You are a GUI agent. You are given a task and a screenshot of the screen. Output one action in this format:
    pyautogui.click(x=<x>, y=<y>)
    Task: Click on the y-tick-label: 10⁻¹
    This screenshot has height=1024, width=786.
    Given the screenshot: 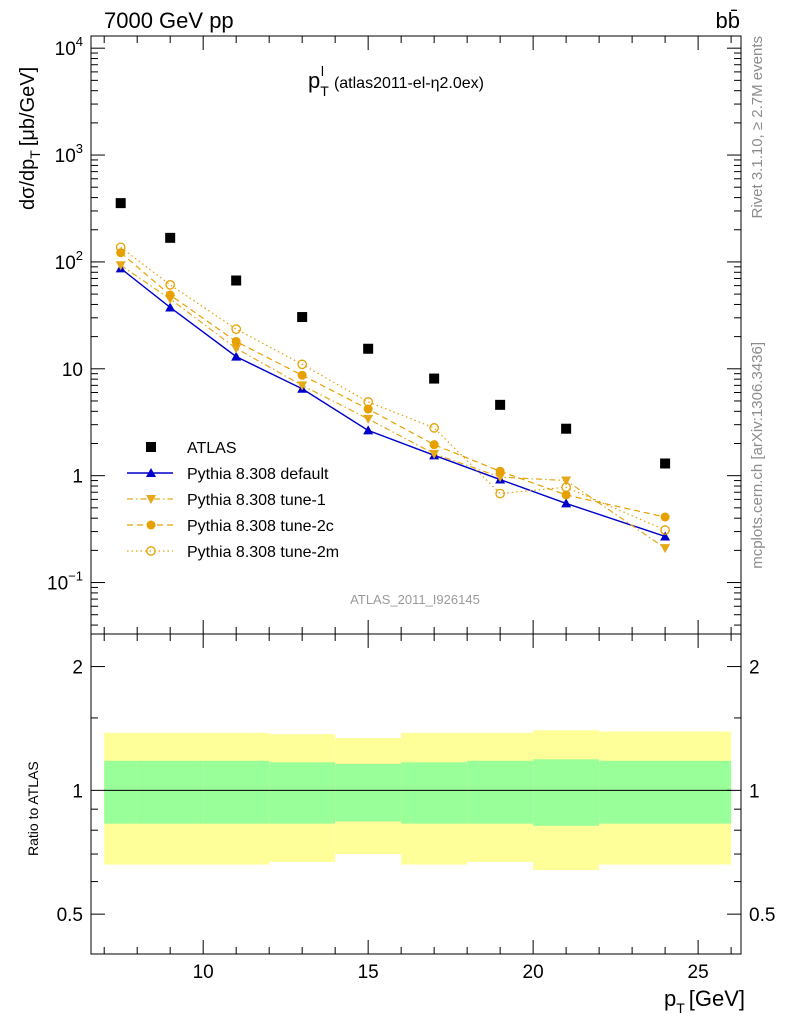 What is the action you would take?
    pyautogui.click(x=65, y=582)
    